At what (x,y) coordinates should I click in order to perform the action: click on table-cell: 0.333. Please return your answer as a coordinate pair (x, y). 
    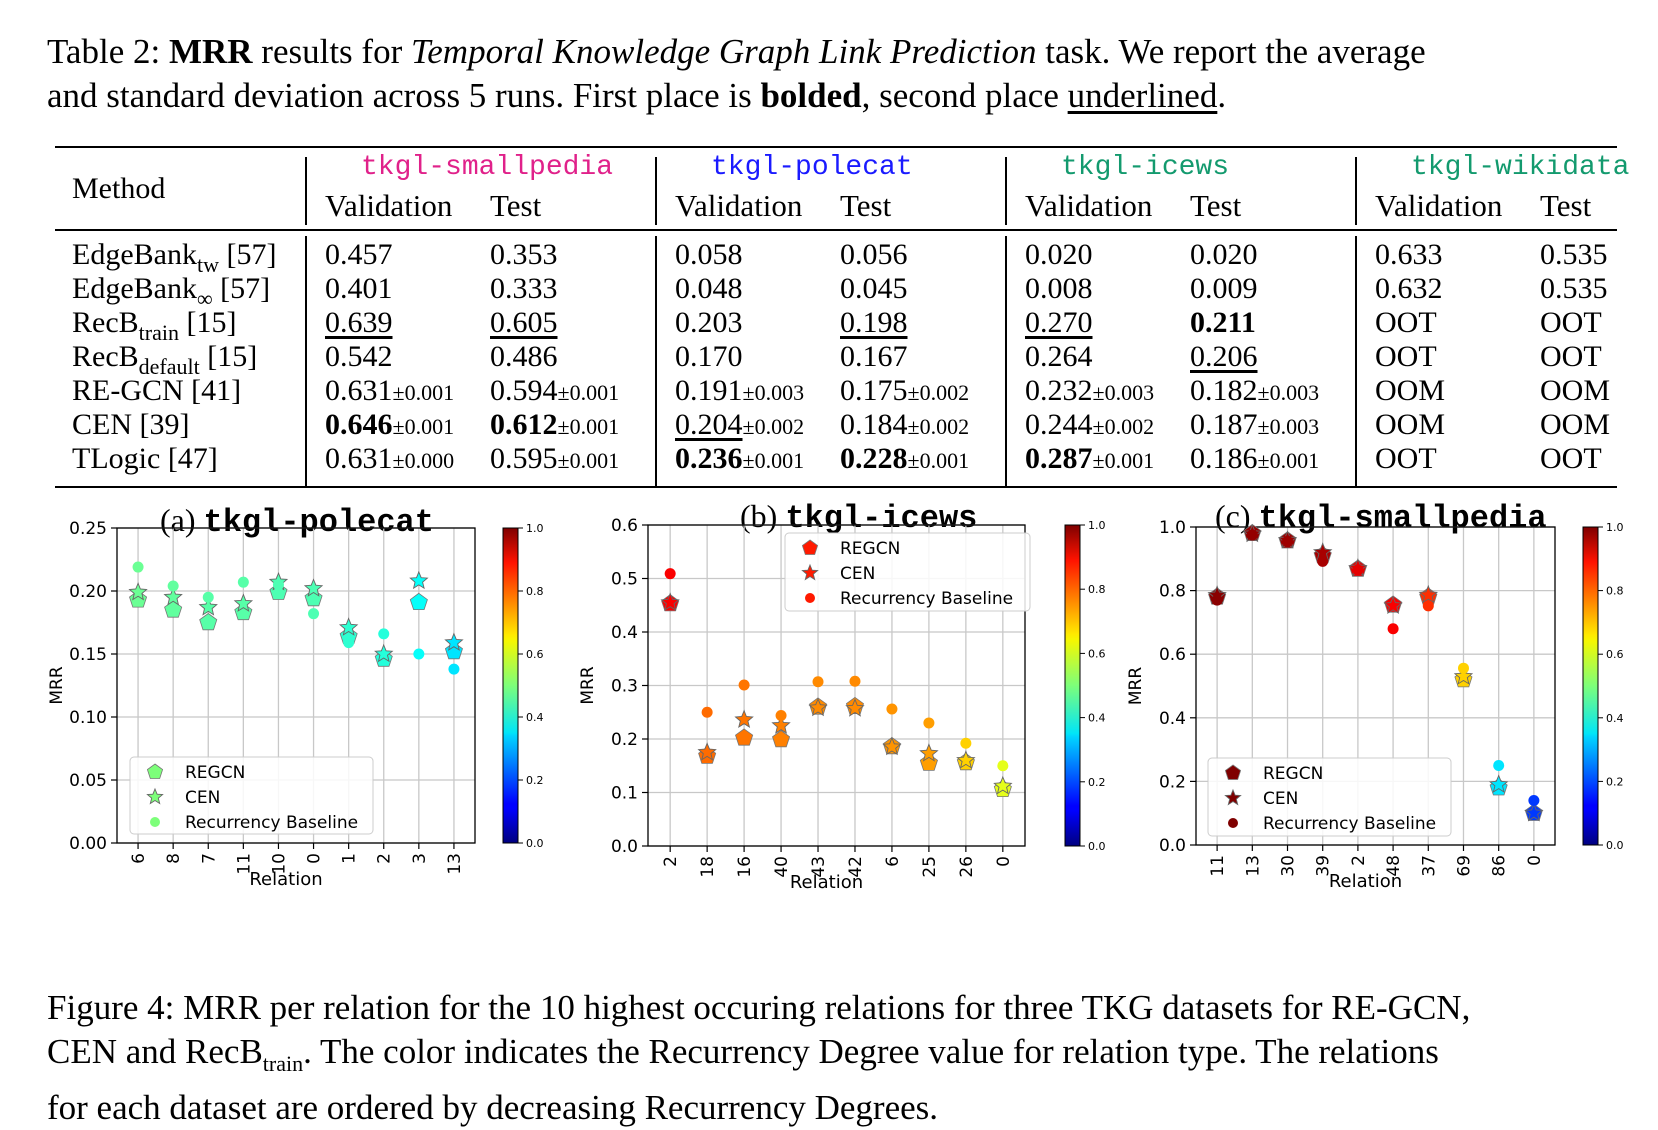
    Looking at the image, I should click on (524, 288).